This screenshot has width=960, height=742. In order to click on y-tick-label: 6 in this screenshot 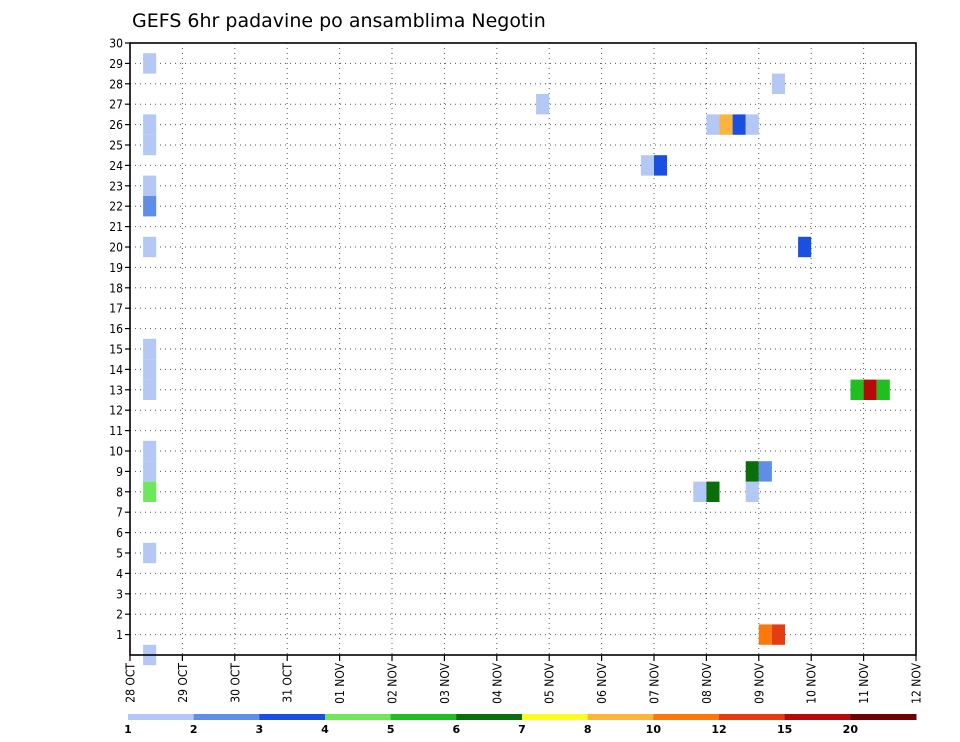, I will do `click(119, 533)`.